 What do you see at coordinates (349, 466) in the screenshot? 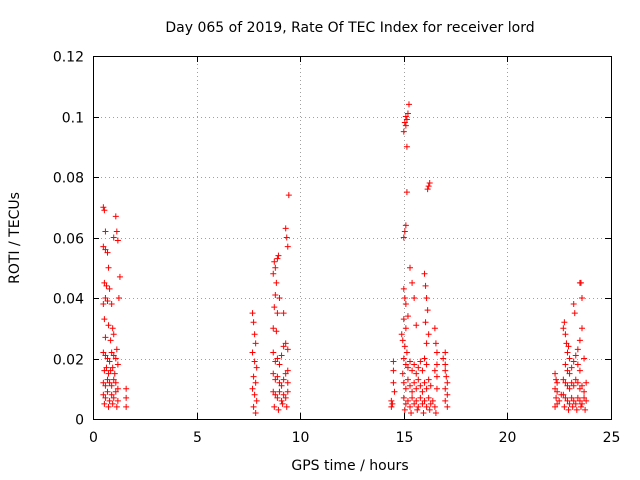
I see `x-axis-label: GPS time / hours` at bounding box center [349, 466].